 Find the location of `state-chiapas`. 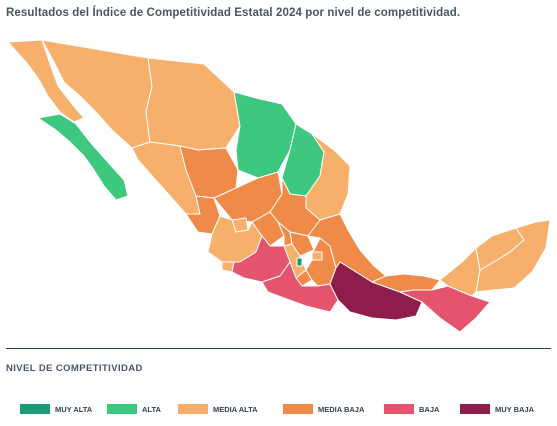

state-chiapas is located at coordinates (445, 309).